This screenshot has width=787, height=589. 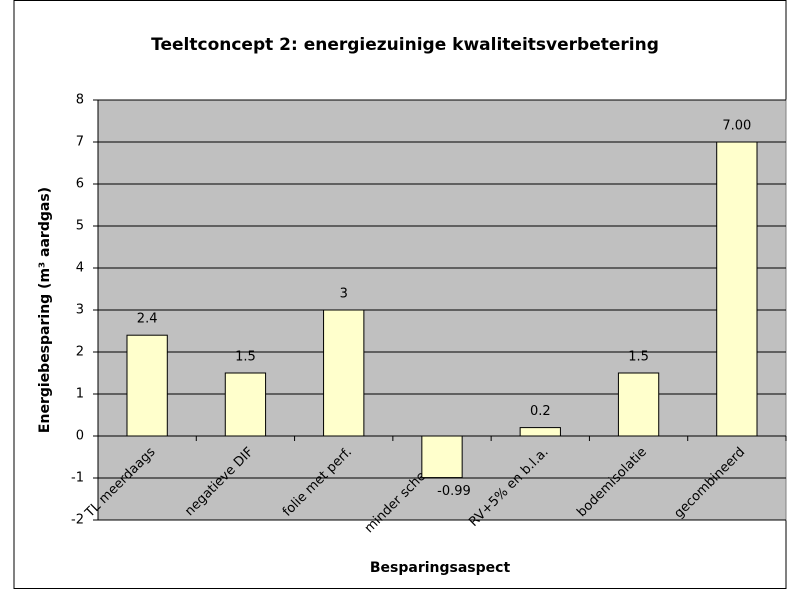 What do you see at coordinates (77, 520) in the screenshot?
I see `y-tick-label: -2` at bounding box center [77, 520].